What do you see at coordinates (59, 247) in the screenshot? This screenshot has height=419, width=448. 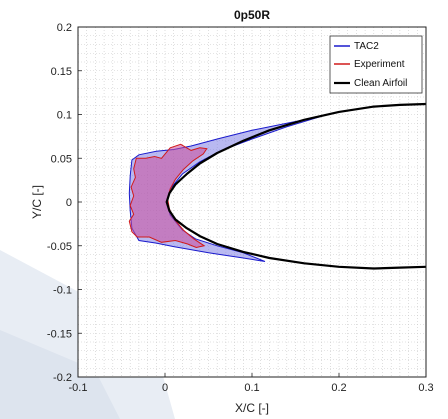 I see `y-tick-label: -0.05` at bounding box center [59, 247].